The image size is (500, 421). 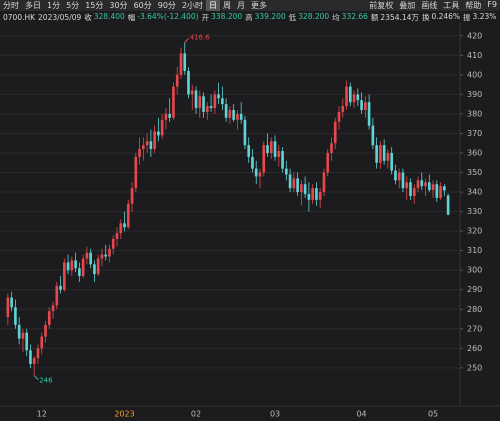 I want to click on quote-label: 开, so click(x=205, y=17).